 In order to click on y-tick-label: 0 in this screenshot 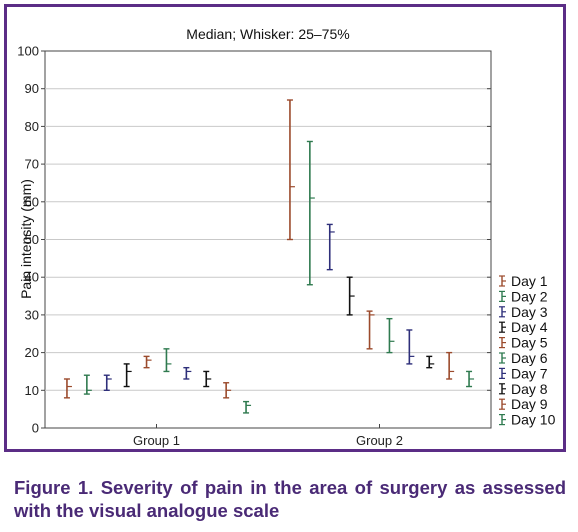, I will do `click(35, 428)`.